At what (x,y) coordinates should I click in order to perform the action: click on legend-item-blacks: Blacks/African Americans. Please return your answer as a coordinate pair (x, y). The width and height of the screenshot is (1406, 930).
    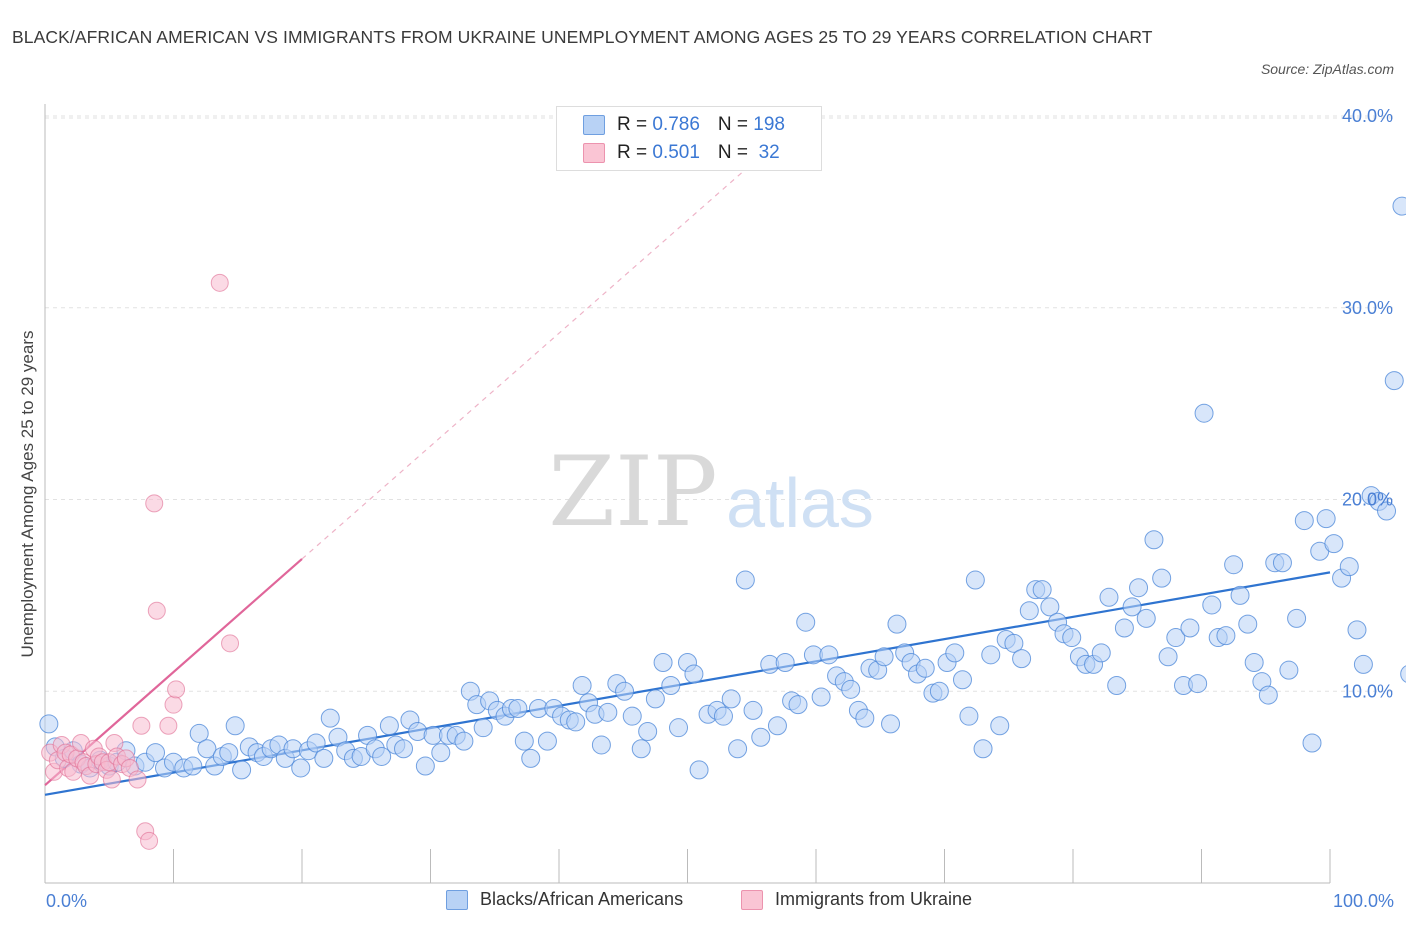
    Looking at the image, I should click on (564, 899).